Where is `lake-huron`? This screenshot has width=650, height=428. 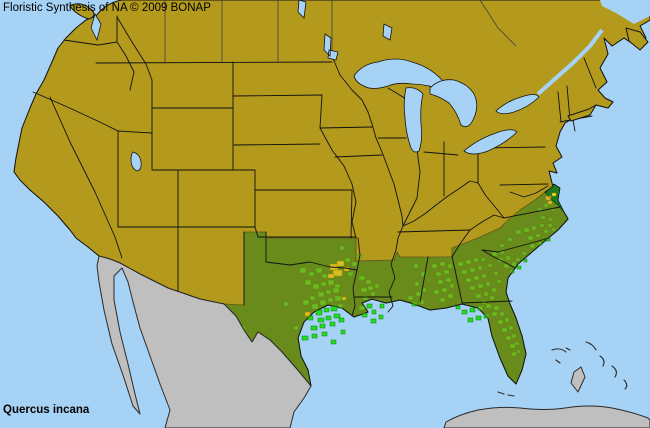
lake-huron is located at coordinates (453, 103).